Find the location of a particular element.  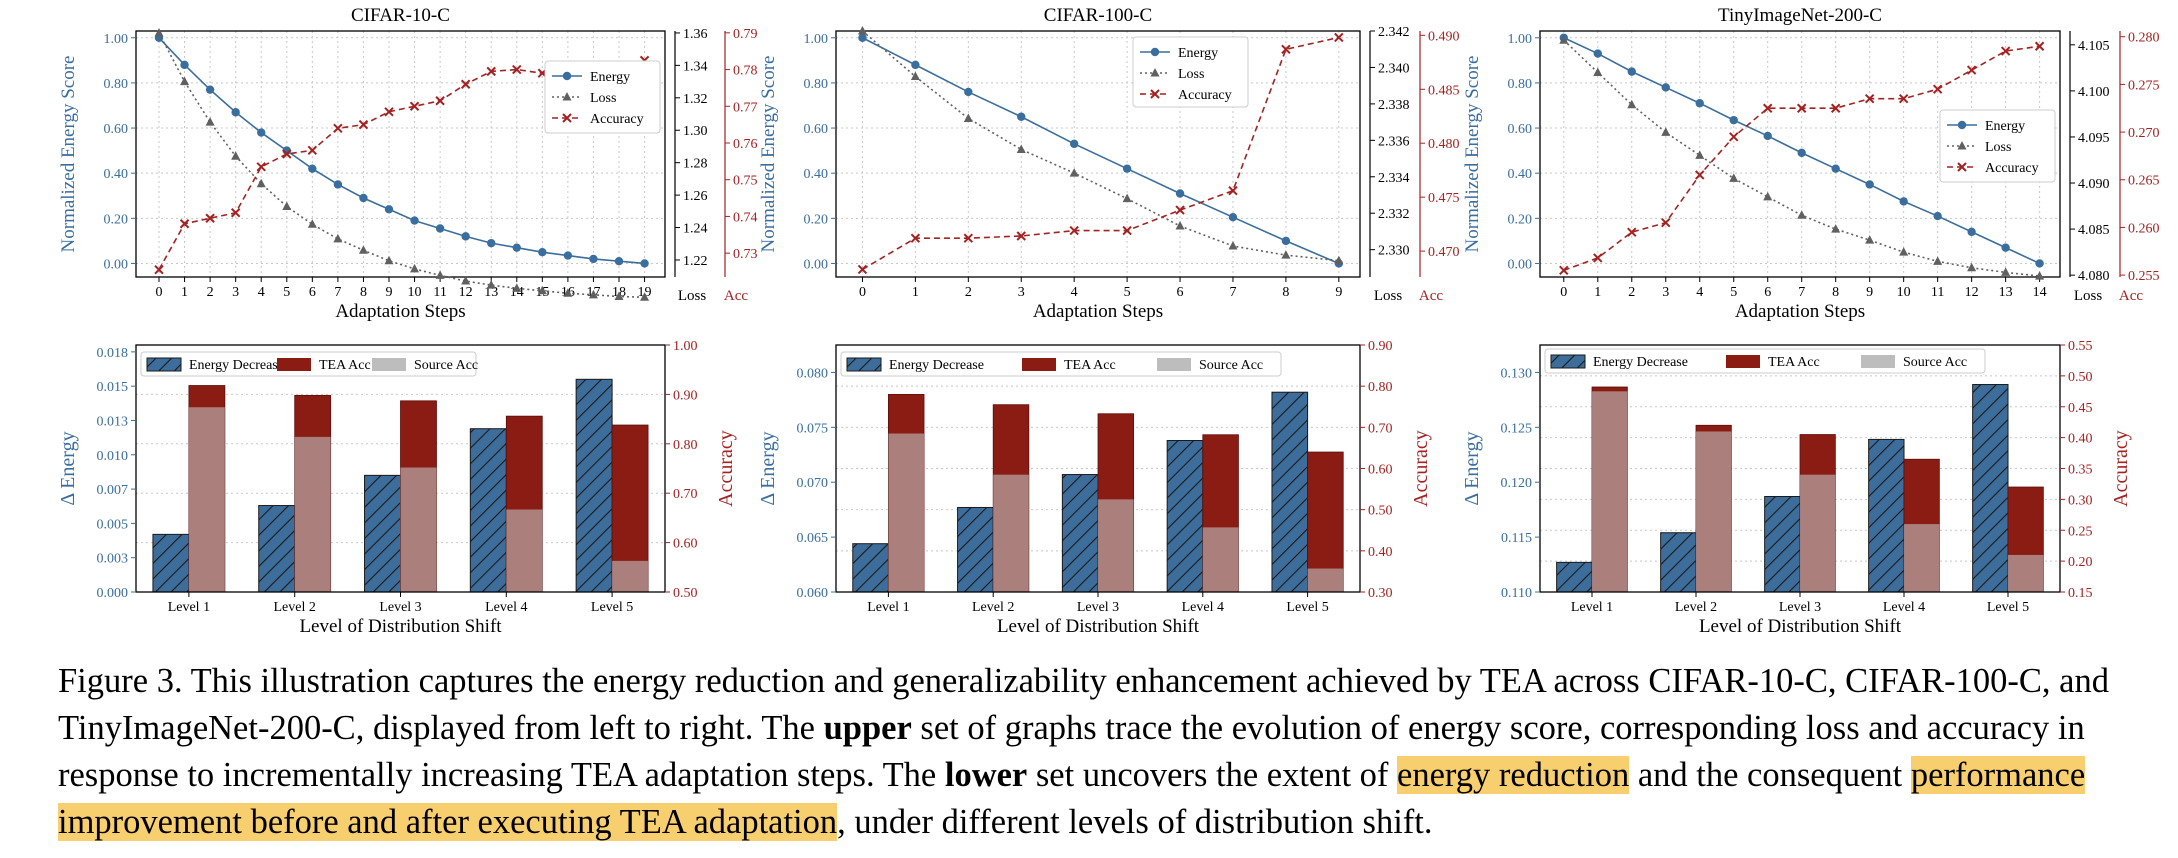

x-tick-label: 7 is located at coordinates (1801, 292).